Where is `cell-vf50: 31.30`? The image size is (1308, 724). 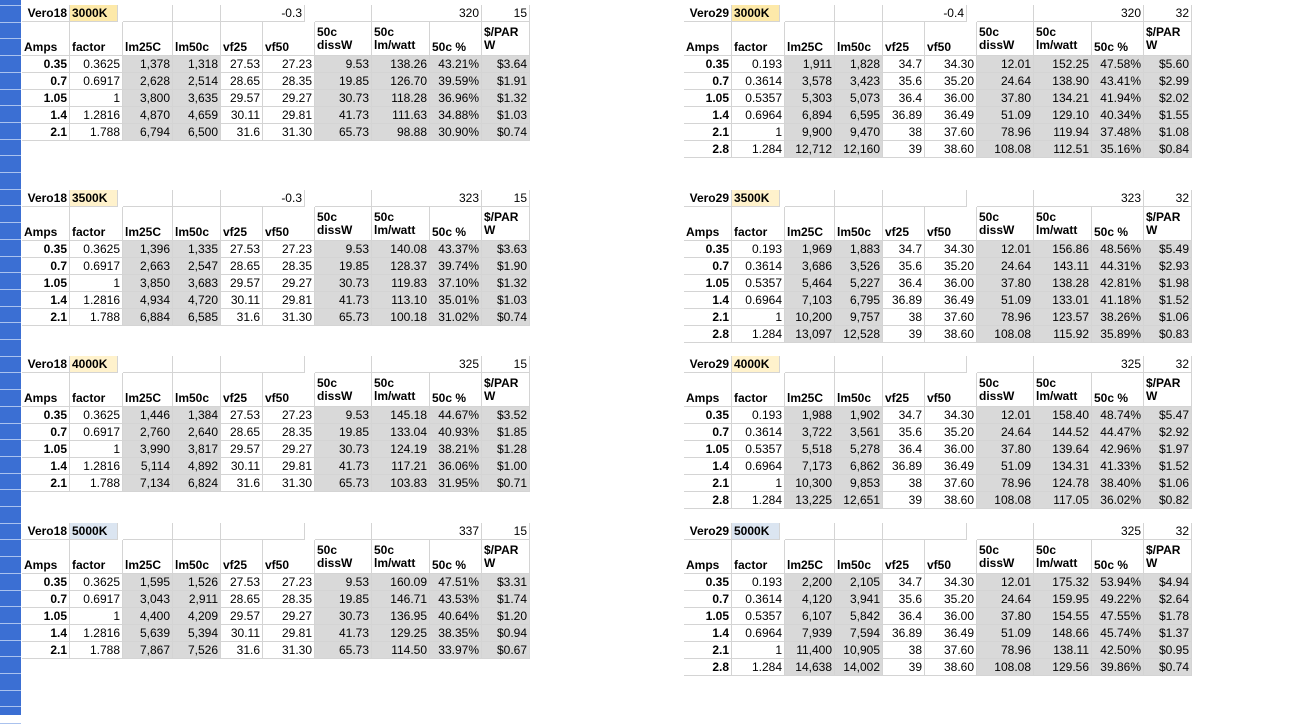
cell-vf50: 31.30 is located at coordinates (289, 650).